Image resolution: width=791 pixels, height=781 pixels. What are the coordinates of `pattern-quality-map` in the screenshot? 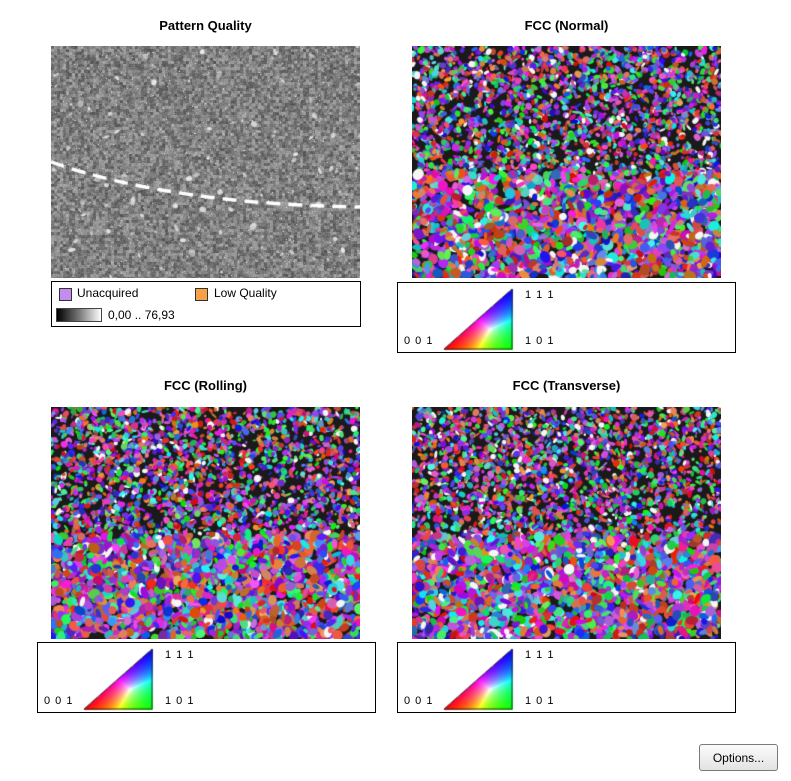 It's located at (205, 162).